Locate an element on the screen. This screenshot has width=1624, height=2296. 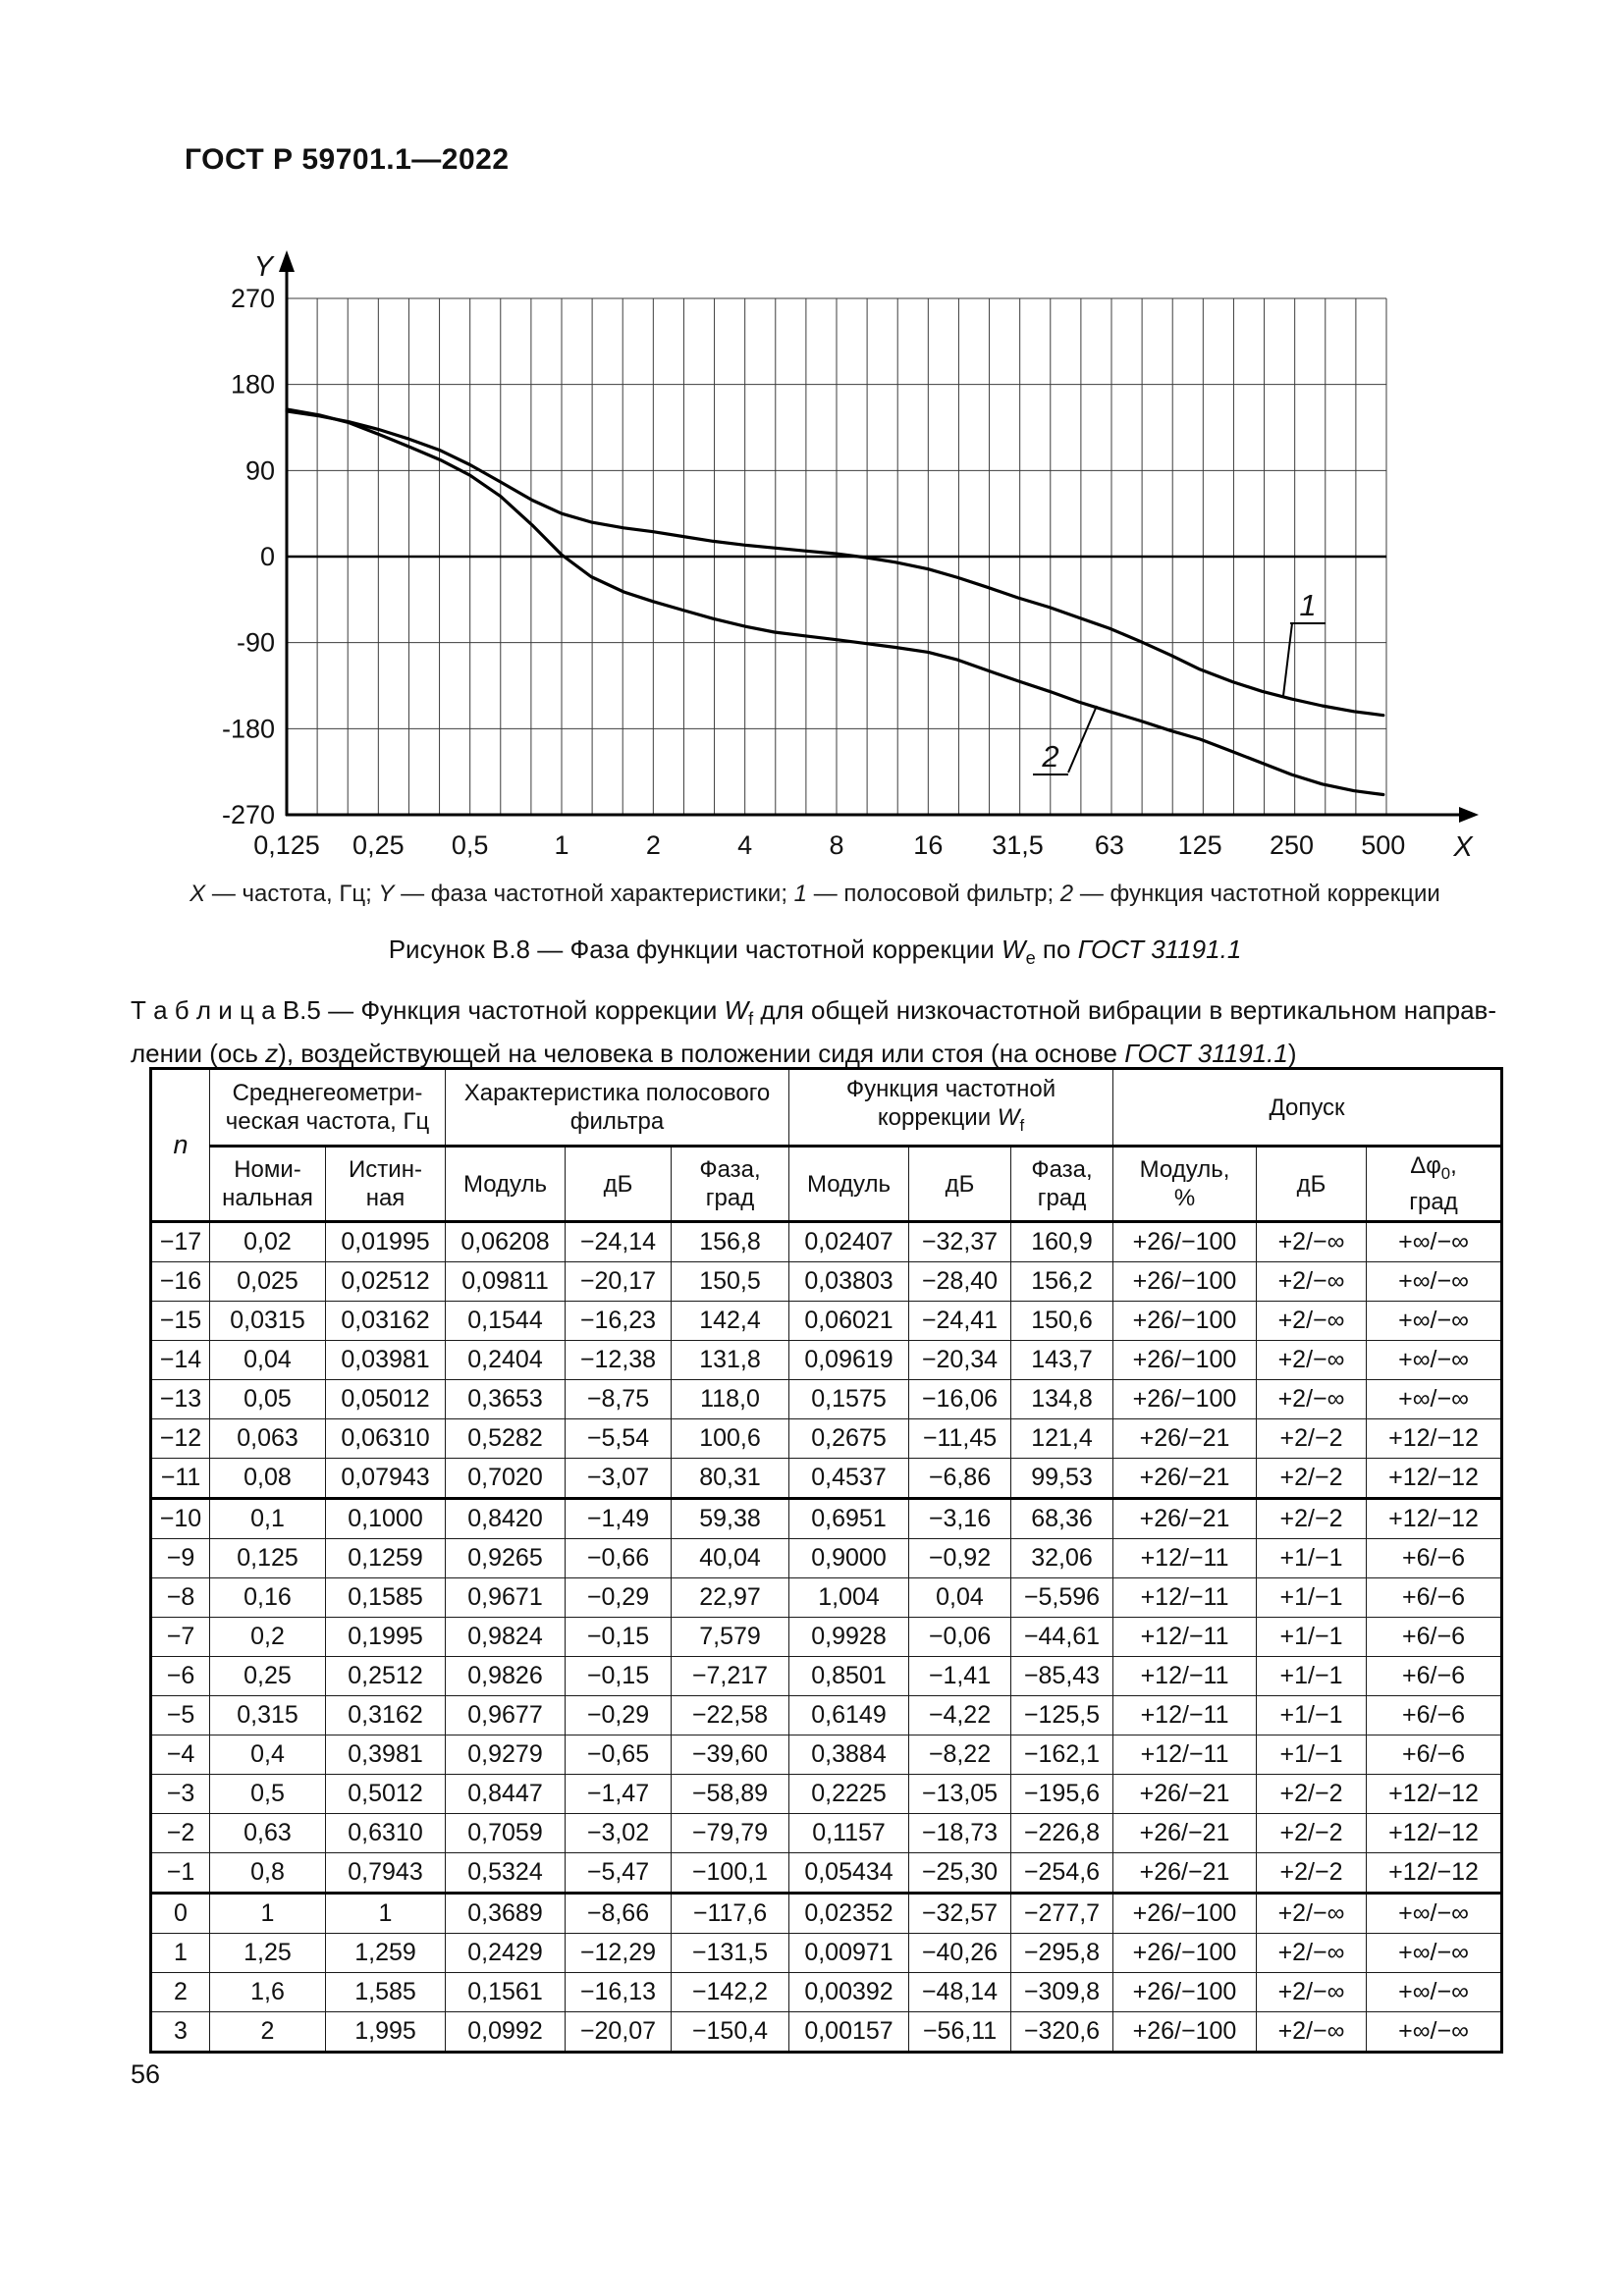
col-header-wf-modulus: Модуль is located at coordinates (848, 1184).